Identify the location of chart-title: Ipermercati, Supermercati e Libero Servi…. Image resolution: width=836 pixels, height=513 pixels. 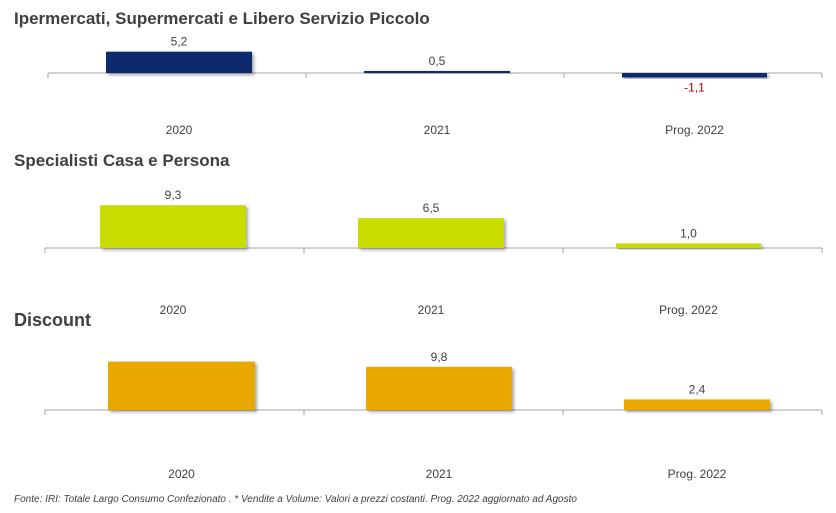
(222, 18).